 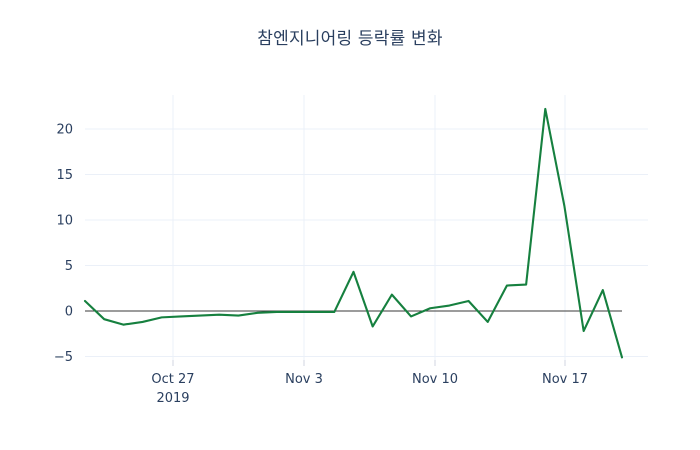 What do you see at coordinates (304, 379) in the screenshot?
I see `x-tick-label: Nov 3` at bounding box center [304, 379].